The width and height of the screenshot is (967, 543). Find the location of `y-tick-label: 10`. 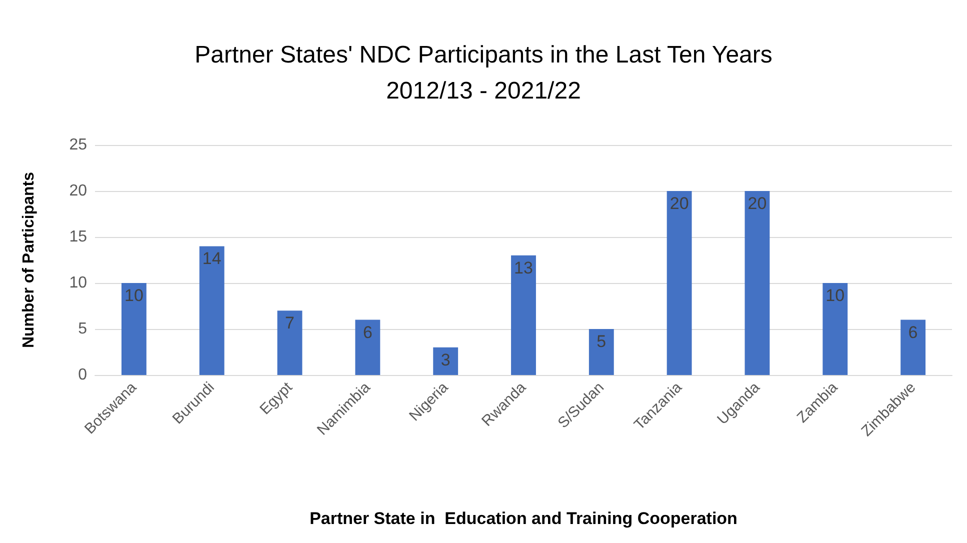

y-tick-label: 10 is located at coordinates (78, 283).